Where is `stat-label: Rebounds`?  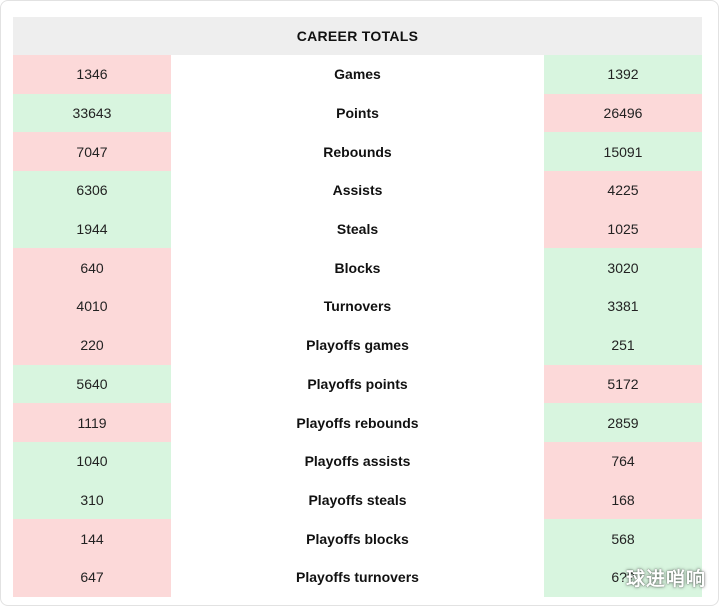 stat-label: Rebounds is located at coordinates (357, 152).